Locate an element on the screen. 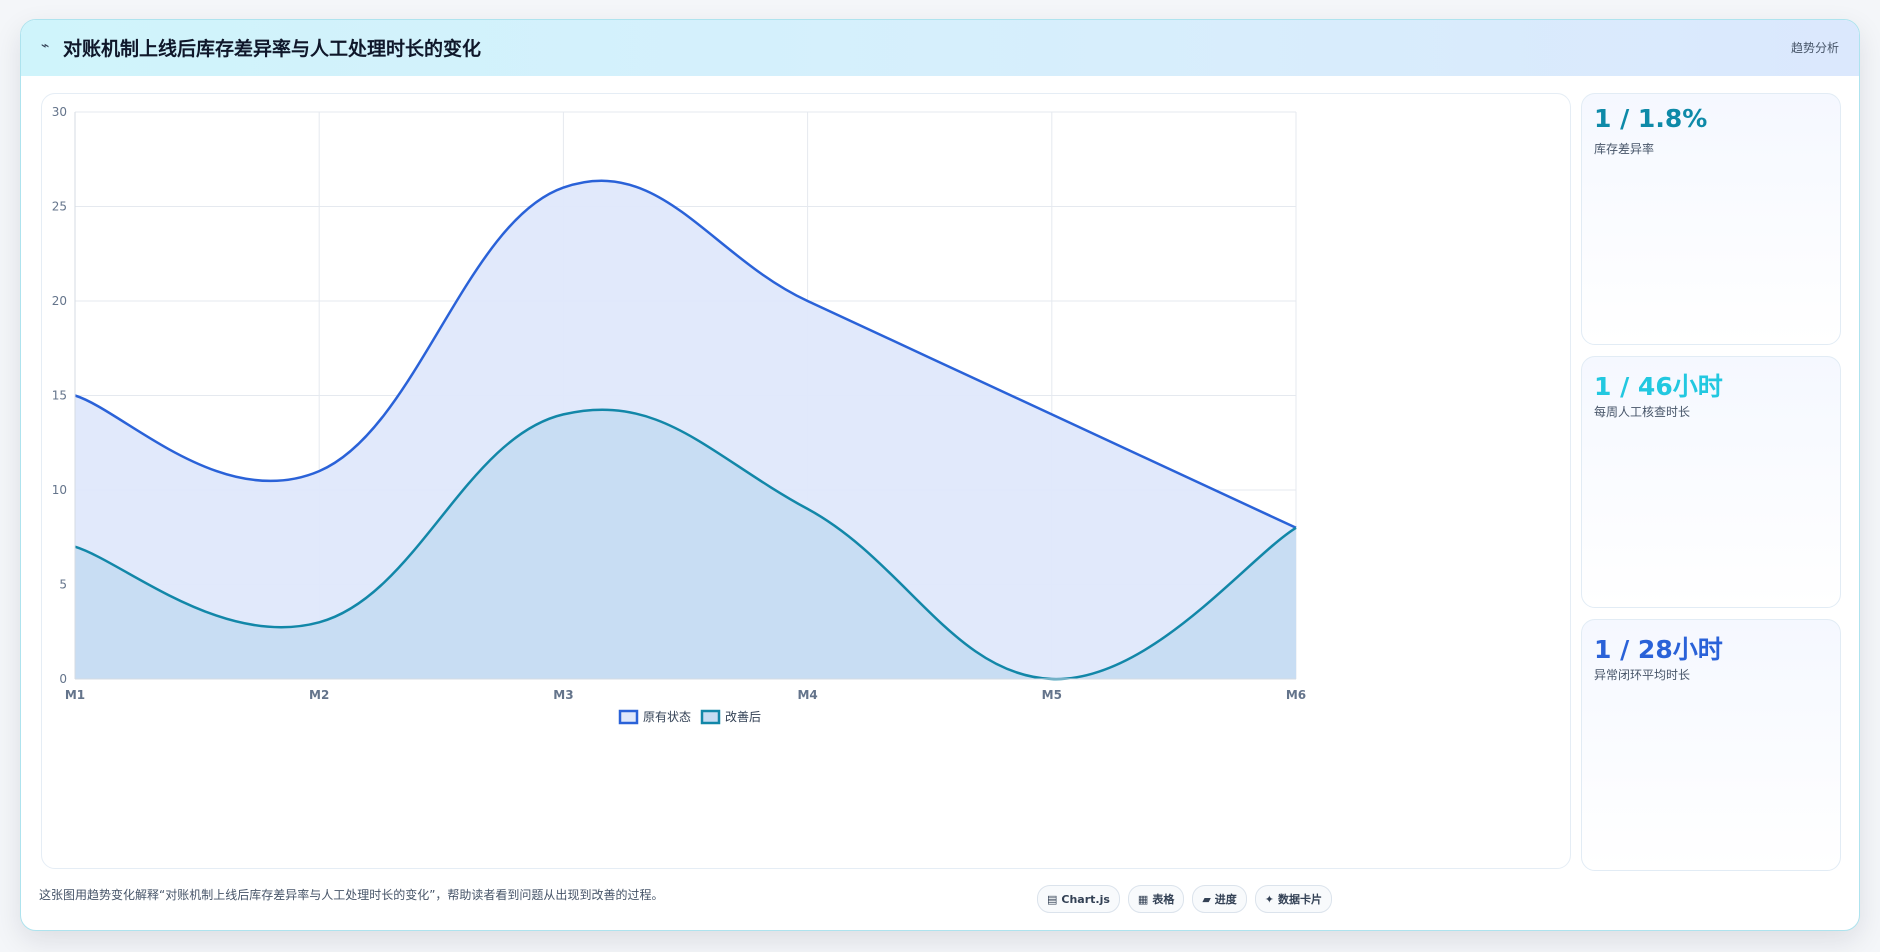 The height and width of the screenshot is (952, 1880). stat-value-3: 1 / 28小时 is located at coordinates (1658, 649).